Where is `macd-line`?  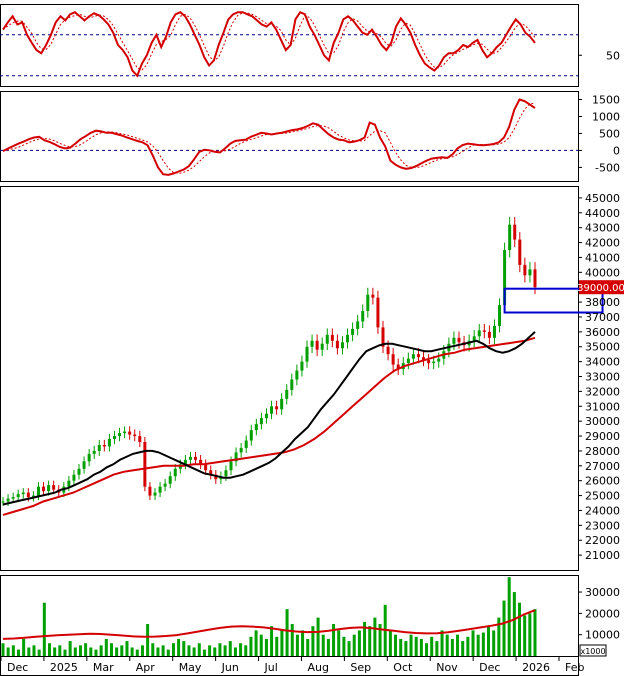 macd-line is located at coordinates (269, 137).